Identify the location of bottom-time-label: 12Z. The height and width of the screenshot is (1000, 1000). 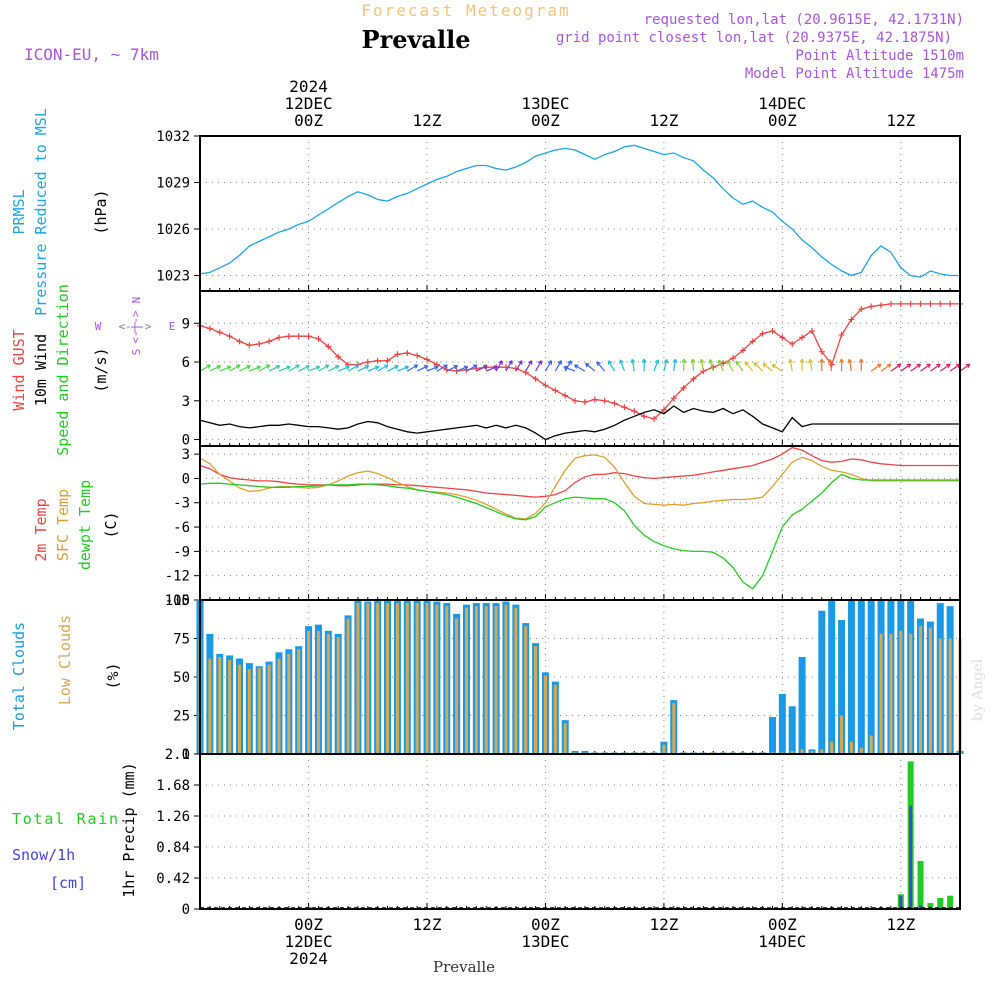
(427, 924).